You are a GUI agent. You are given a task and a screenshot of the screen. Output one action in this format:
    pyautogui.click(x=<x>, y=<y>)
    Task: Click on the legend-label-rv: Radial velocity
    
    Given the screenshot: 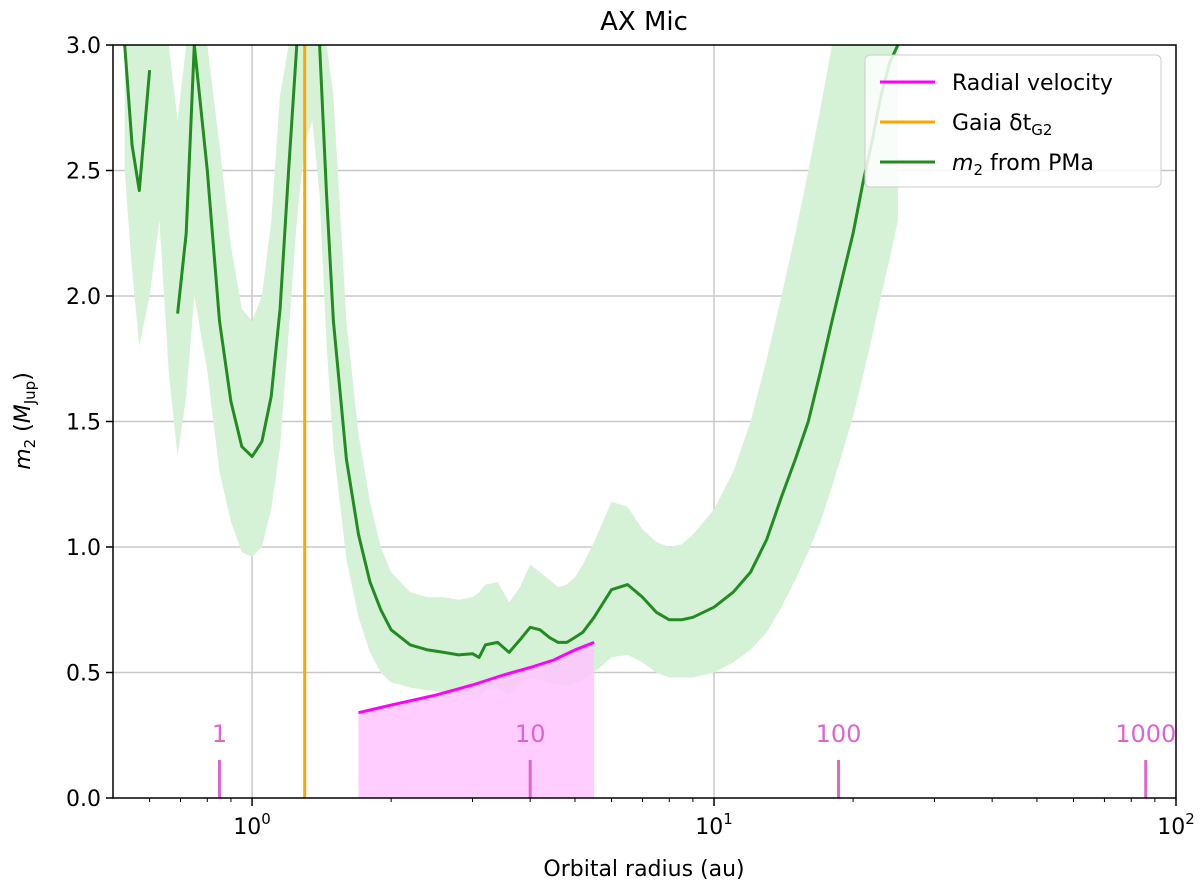 What is the action you would take?
    pyautogui.click(x=1032, y=83)
    